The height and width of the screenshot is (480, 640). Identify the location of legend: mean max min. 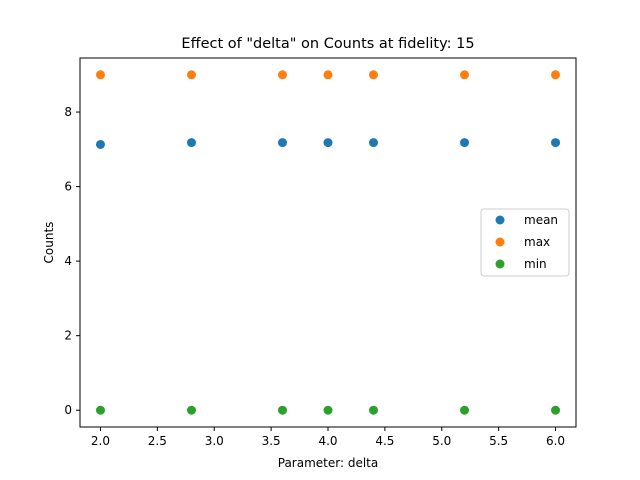
(525, 242).